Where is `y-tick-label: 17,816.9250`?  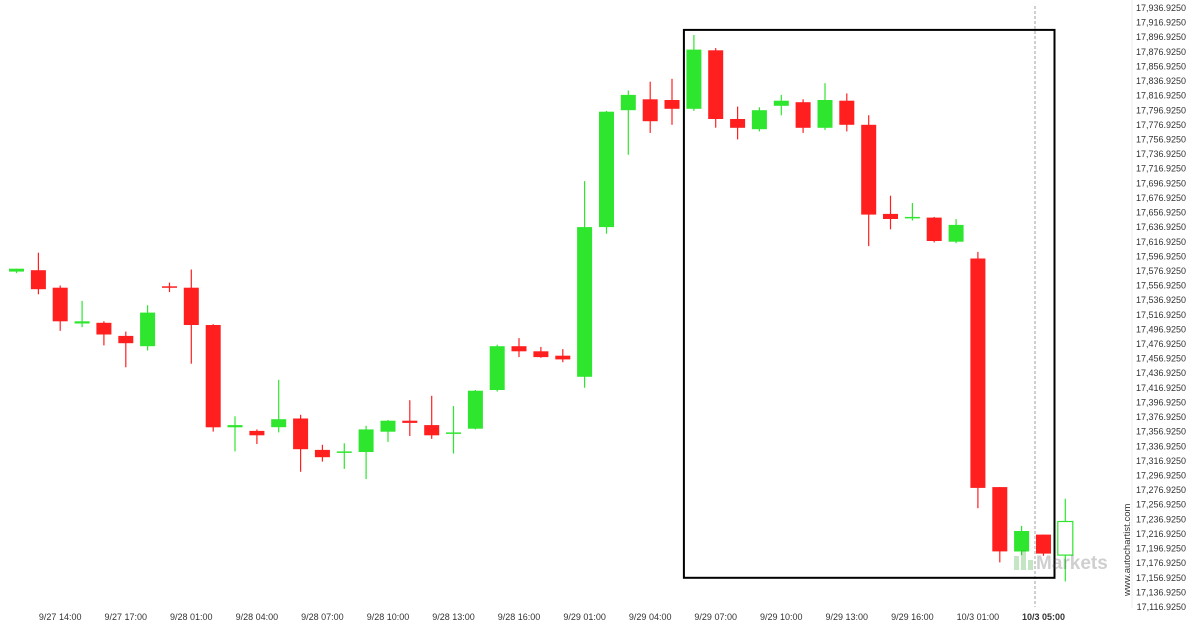 y-tick-label: 17,816.9250 is located at coordinates (1161, 96).